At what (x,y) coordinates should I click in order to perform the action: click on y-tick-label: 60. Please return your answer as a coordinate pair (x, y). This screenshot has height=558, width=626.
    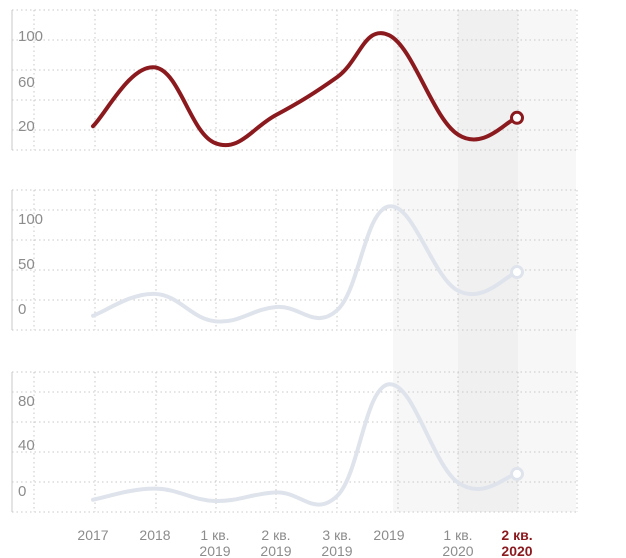
    Looking at the image, I should click on (26, 82).